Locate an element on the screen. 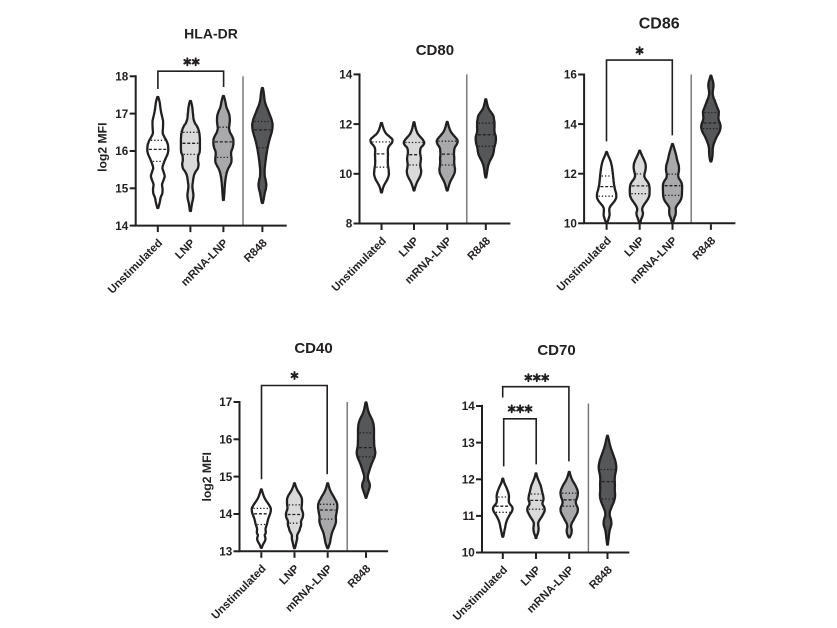 The height and width of the screenshot is (628, 837). svg-text: CD80 is located at coordinates (435, 50).